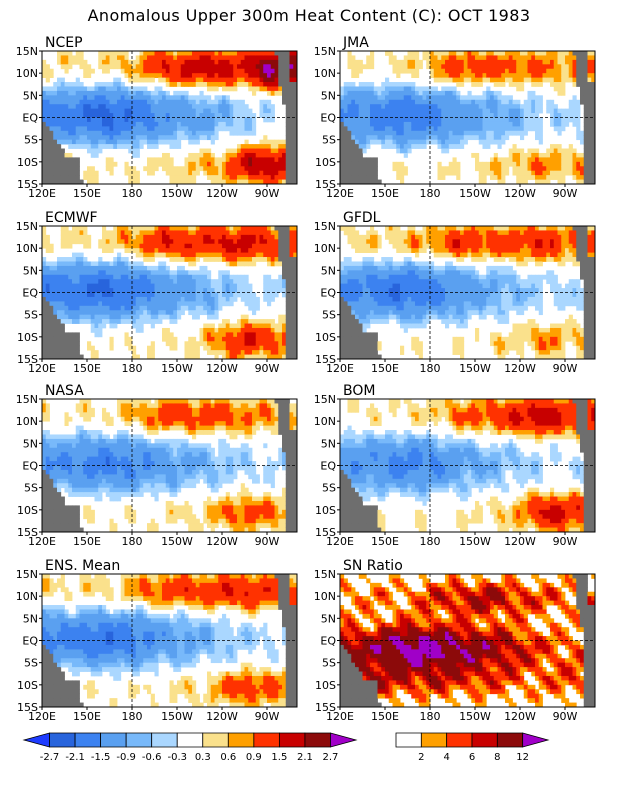 The height and width of the screenshot is (800, 618). What do you see at coordinates (31, 140) in the screenshot?
I see `lat-tick-label: 5S` at bounding box center [31, 140].